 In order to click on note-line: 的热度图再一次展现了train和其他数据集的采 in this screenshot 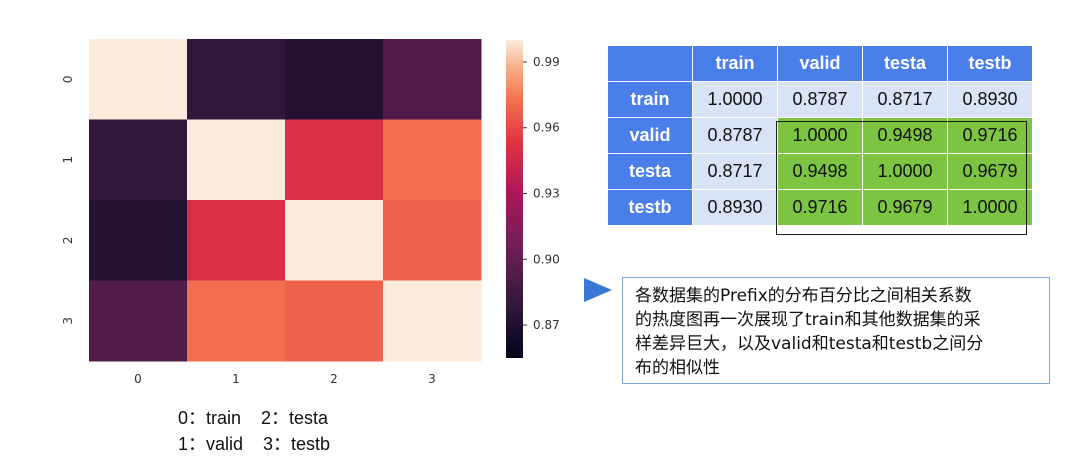, I will do `click(808, 320)`.